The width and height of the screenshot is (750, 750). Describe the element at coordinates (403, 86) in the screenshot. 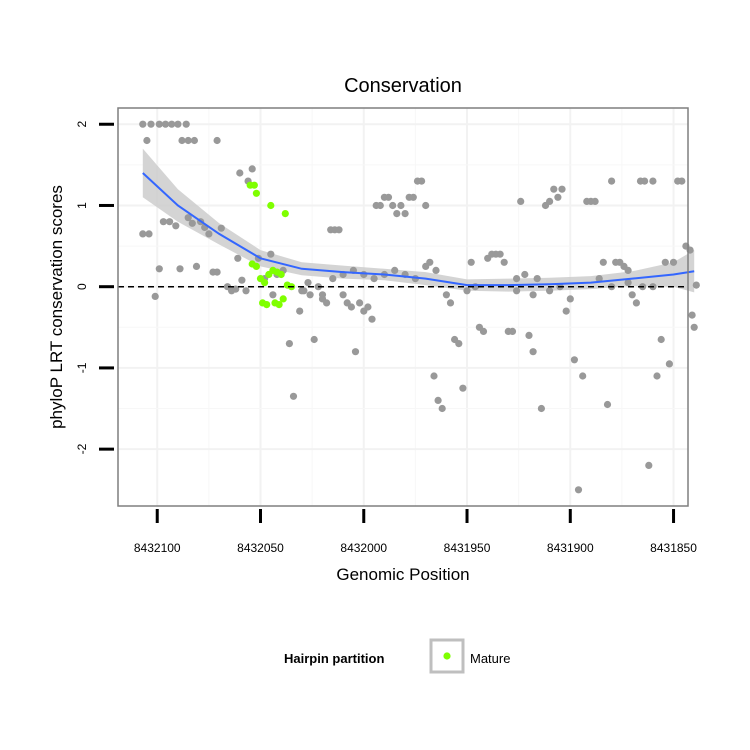

I see `chart-title: Conservation` at that location.